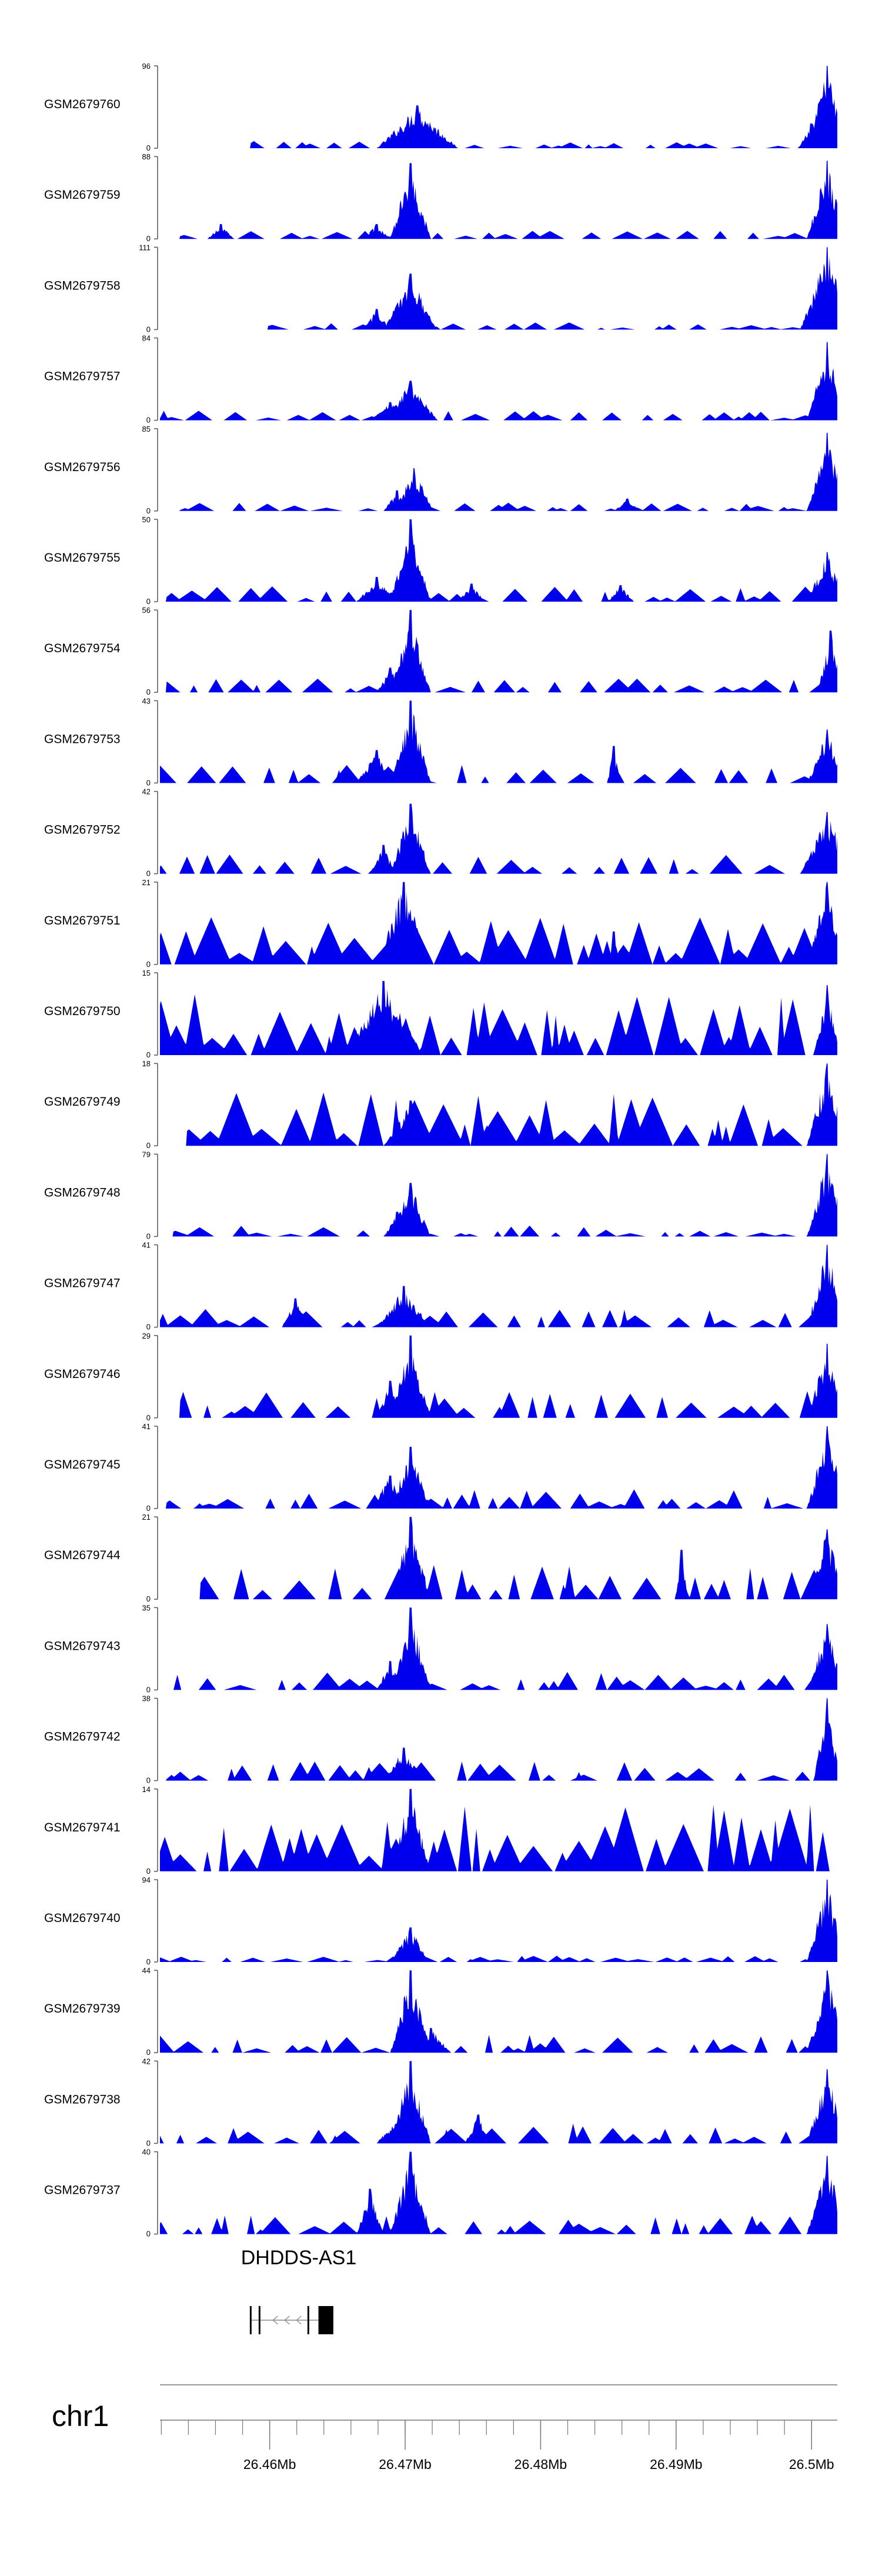  I want to click on track-label: GSM2679754, so click(82, 648).